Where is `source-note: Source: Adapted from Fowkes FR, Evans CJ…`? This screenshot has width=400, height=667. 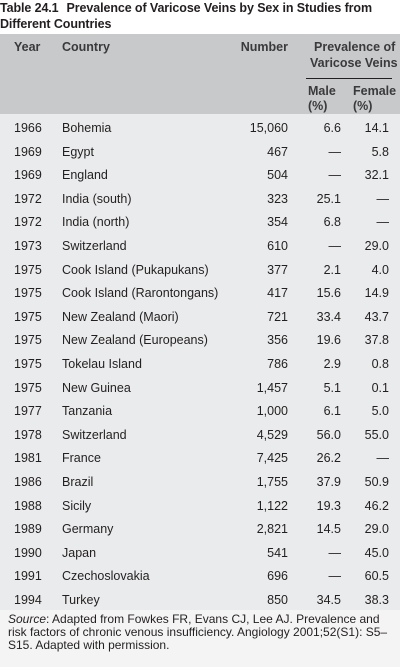 source-note: Source: Adapted from Fowkes FR, Evans CJ… is located at coordinates (200, 631).